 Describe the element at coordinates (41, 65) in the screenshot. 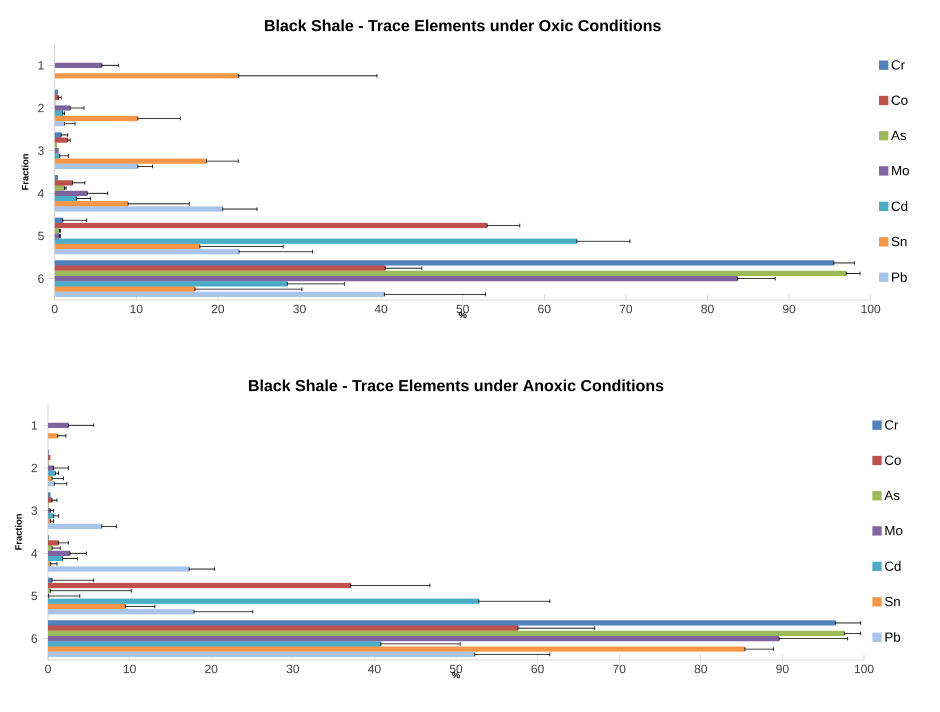

I see `y-tick-label: 1` at that location.